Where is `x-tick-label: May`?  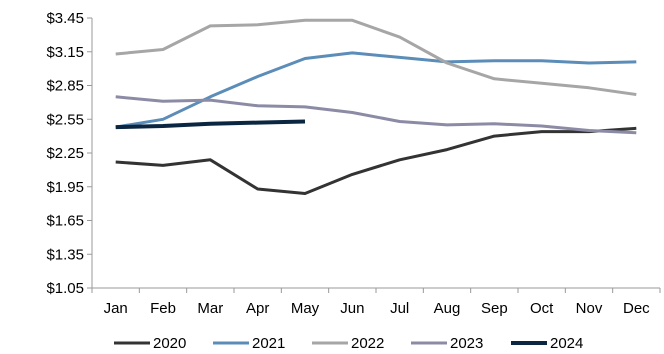 x-tick-label: May is located at coordinates (305, 308).